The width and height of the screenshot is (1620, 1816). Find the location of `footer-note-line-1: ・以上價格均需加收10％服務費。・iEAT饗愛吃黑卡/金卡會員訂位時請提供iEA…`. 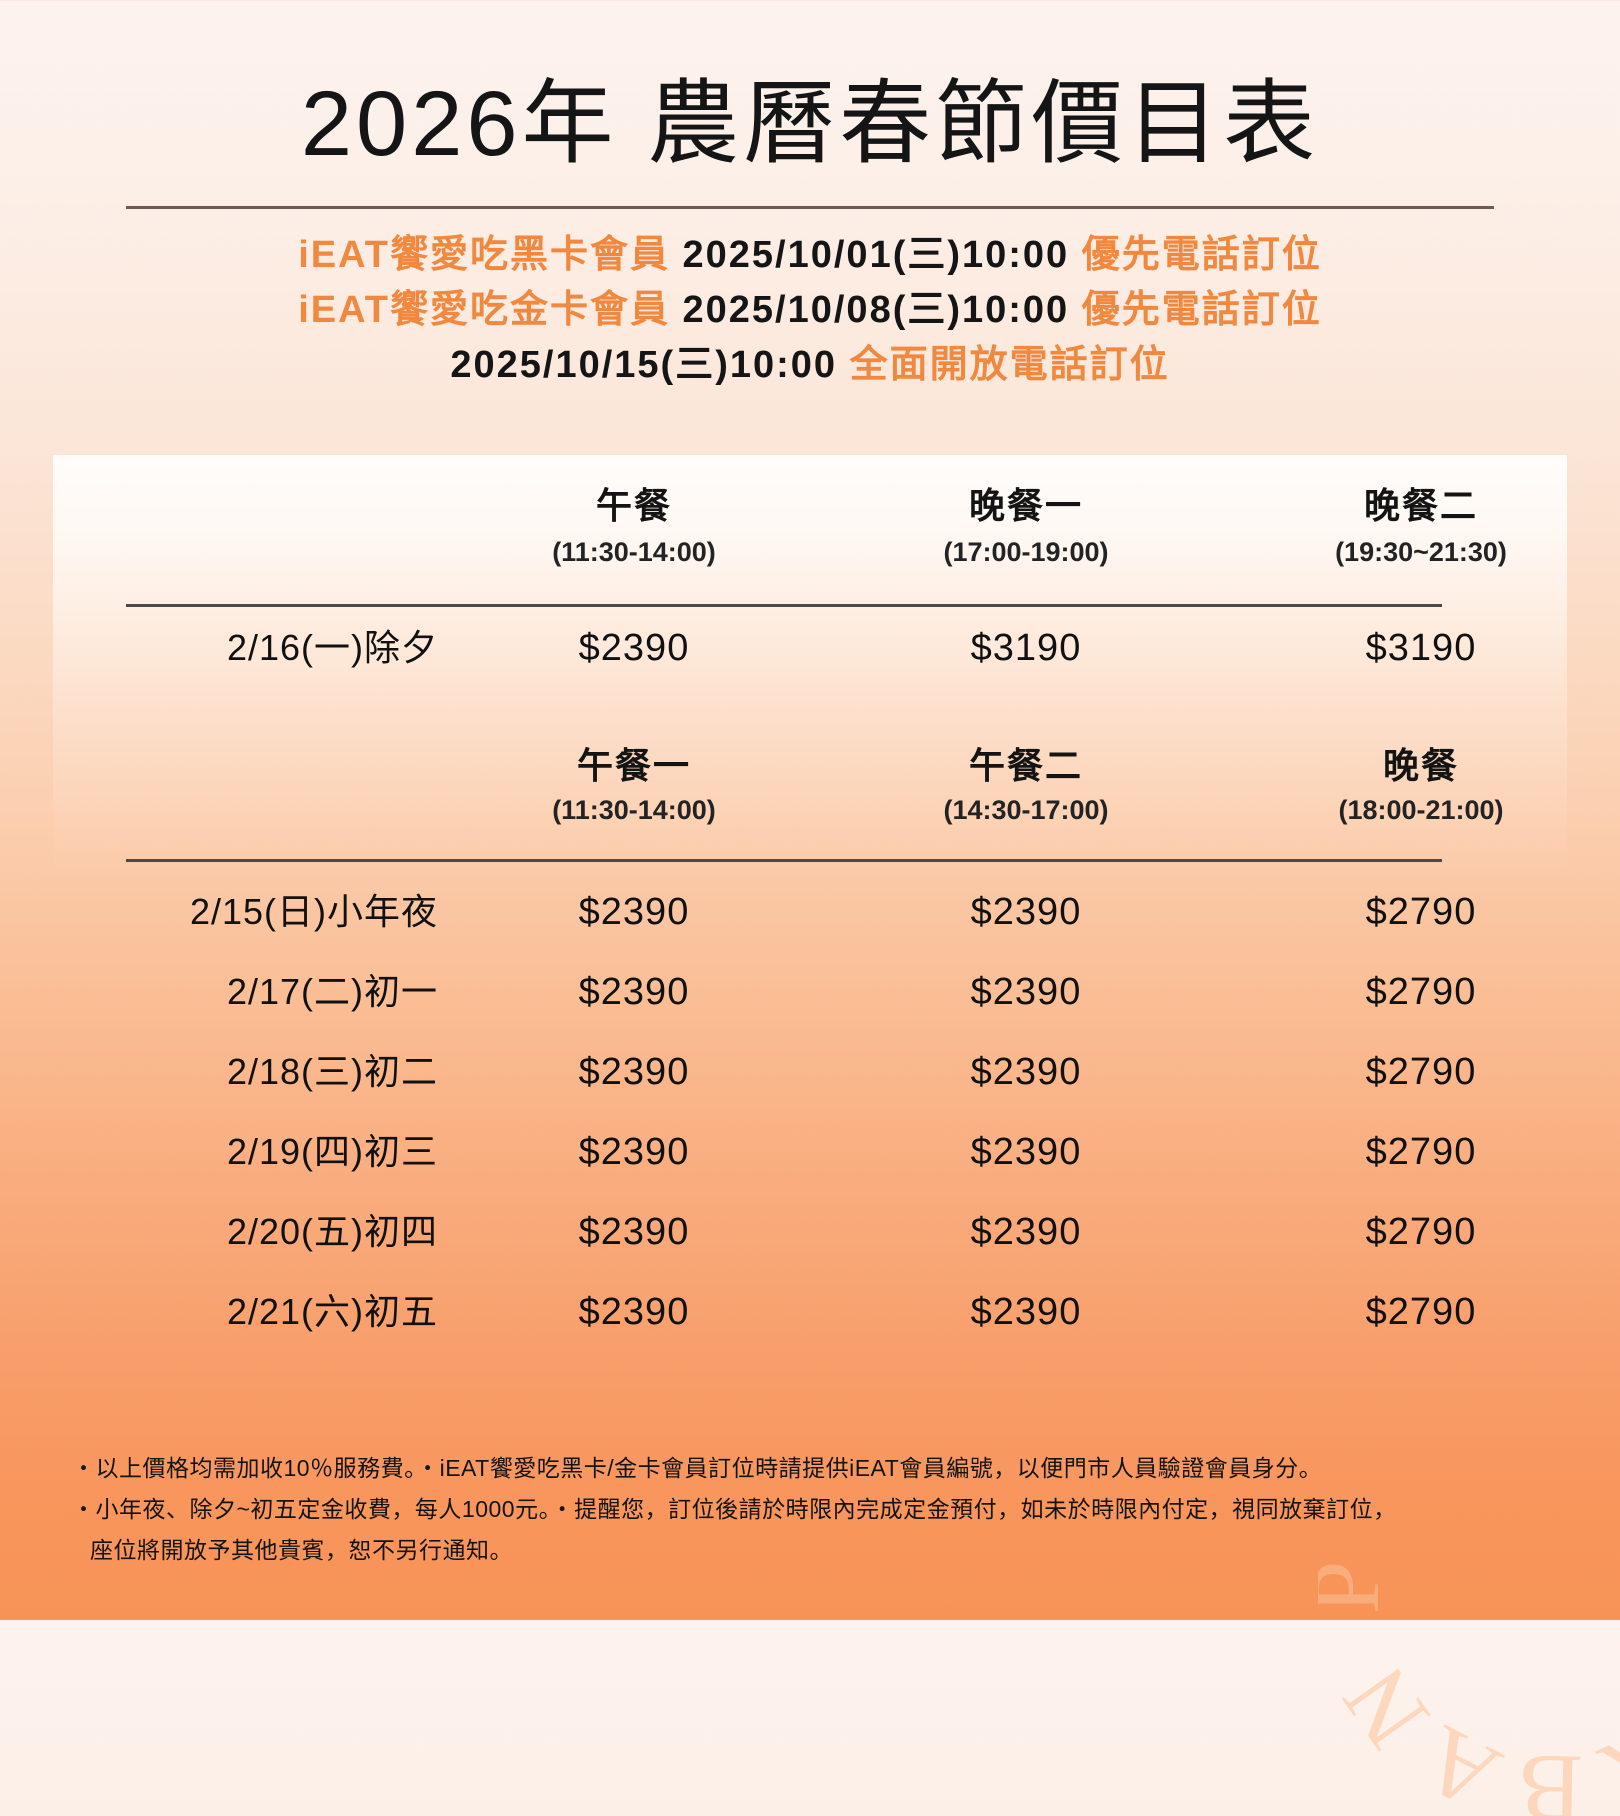

footer-note-line-1: ・以上價格均需加收10％服務費。・iEAT饗愛吃黑卡/金卡會員訂位時請提供iEA… is located at coordinates (697, 1468).